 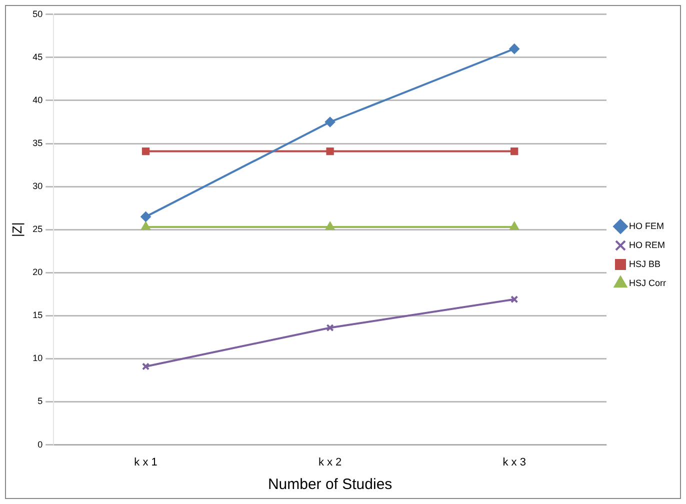 What do you see at coordinates (16, 229) in the screenshot?
I see `y-axis-title: |Z|` at bounding box center [16, 229].